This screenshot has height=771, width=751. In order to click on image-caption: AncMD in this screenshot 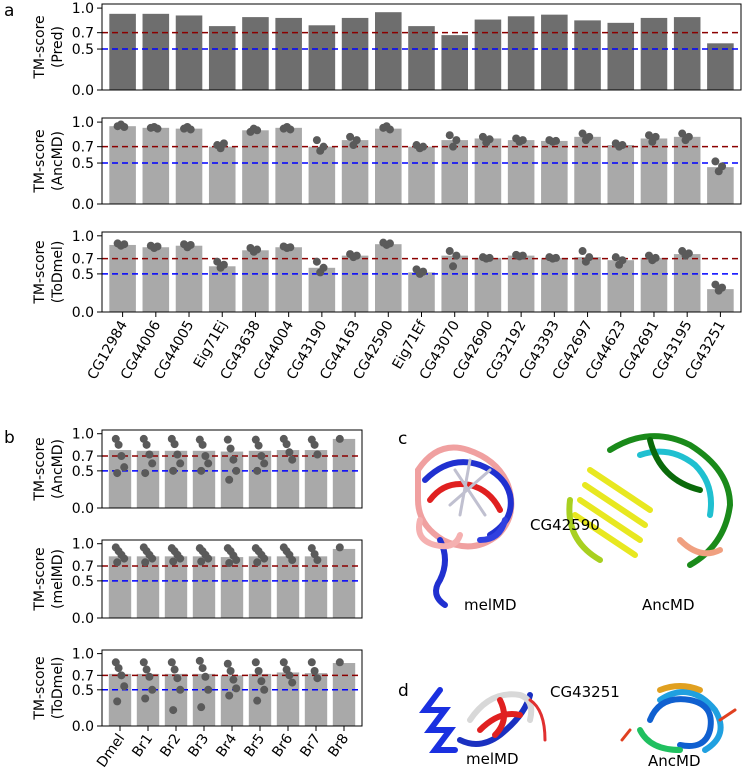, I will do `click(668, 605)`.